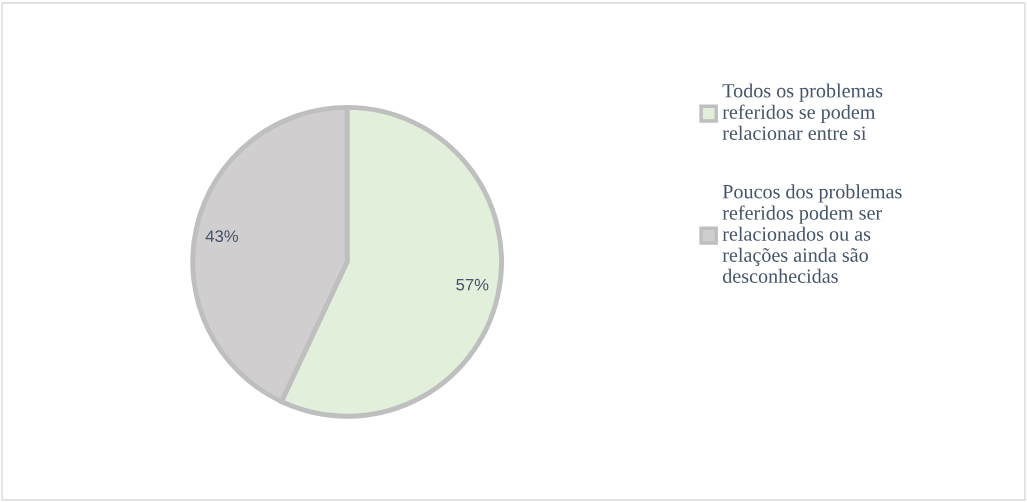 Image resolution: width=1027 pixels, height=502 pixels. What do you see at coordinates (802, 111) in the screenshot?
I see `legend-label: Todos os problemas referidos se podem relacionar entre si` at bounding box center [802, 111].